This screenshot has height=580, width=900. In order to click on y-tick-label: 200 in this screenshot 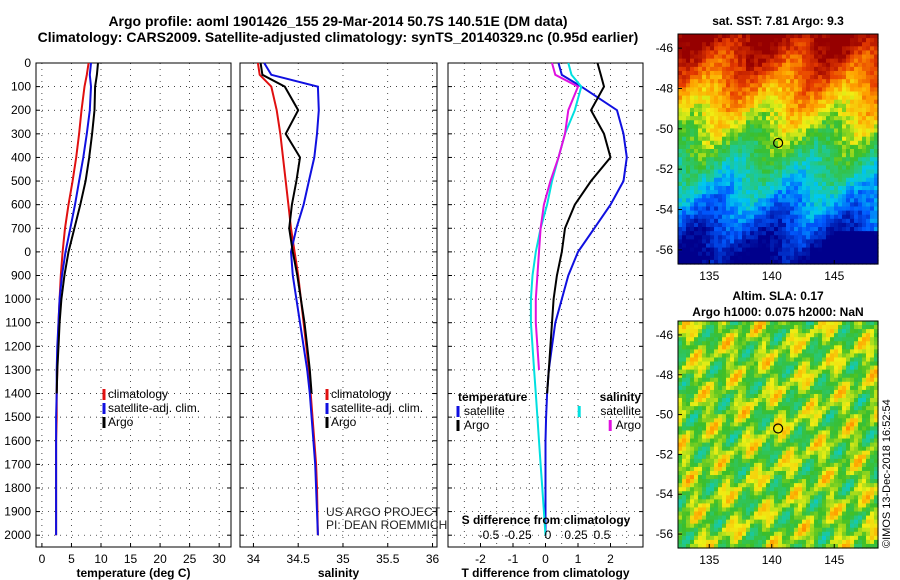, I will do `click(21, 110)`.